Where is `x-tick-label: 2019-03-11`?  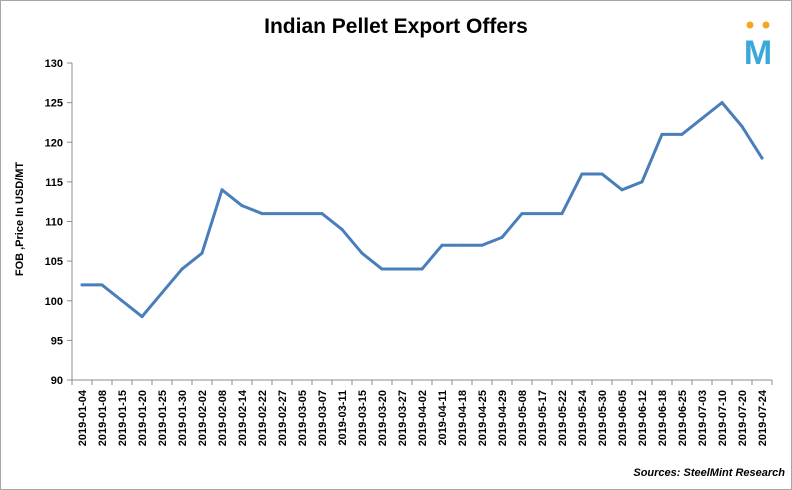
x-tick-label: 2019-03-11 is located at coordinates (343, 418).